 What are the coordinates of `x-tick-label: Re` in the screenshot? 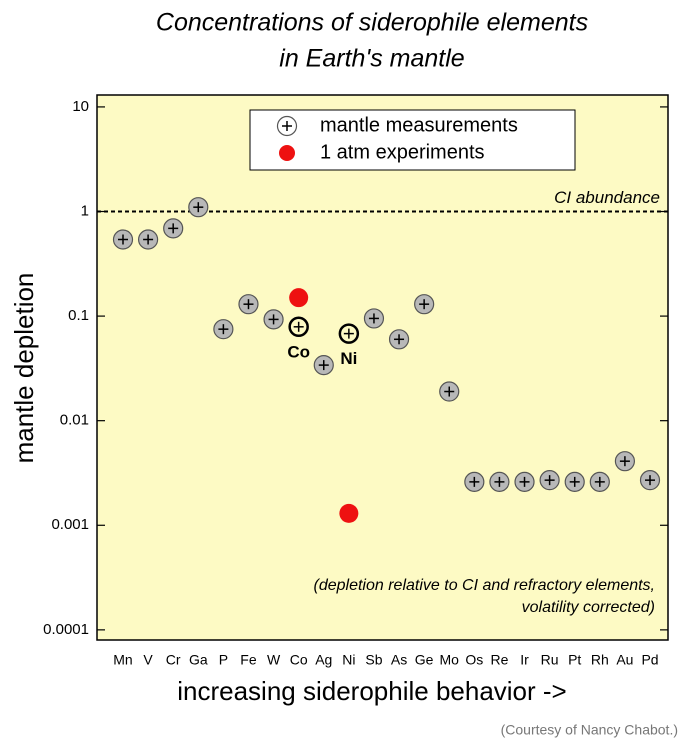 It's located at (499, 660).